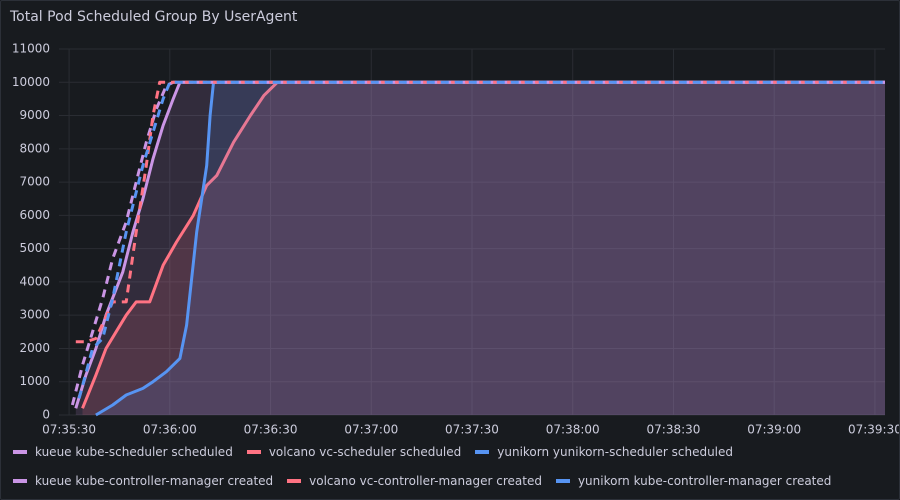 This screenshot has height=500, width=900. What do you see at coordinates (873, 430) in the screenshot?
I see `x-tick-label: 07:39:30` at bounding box center [873, 430].